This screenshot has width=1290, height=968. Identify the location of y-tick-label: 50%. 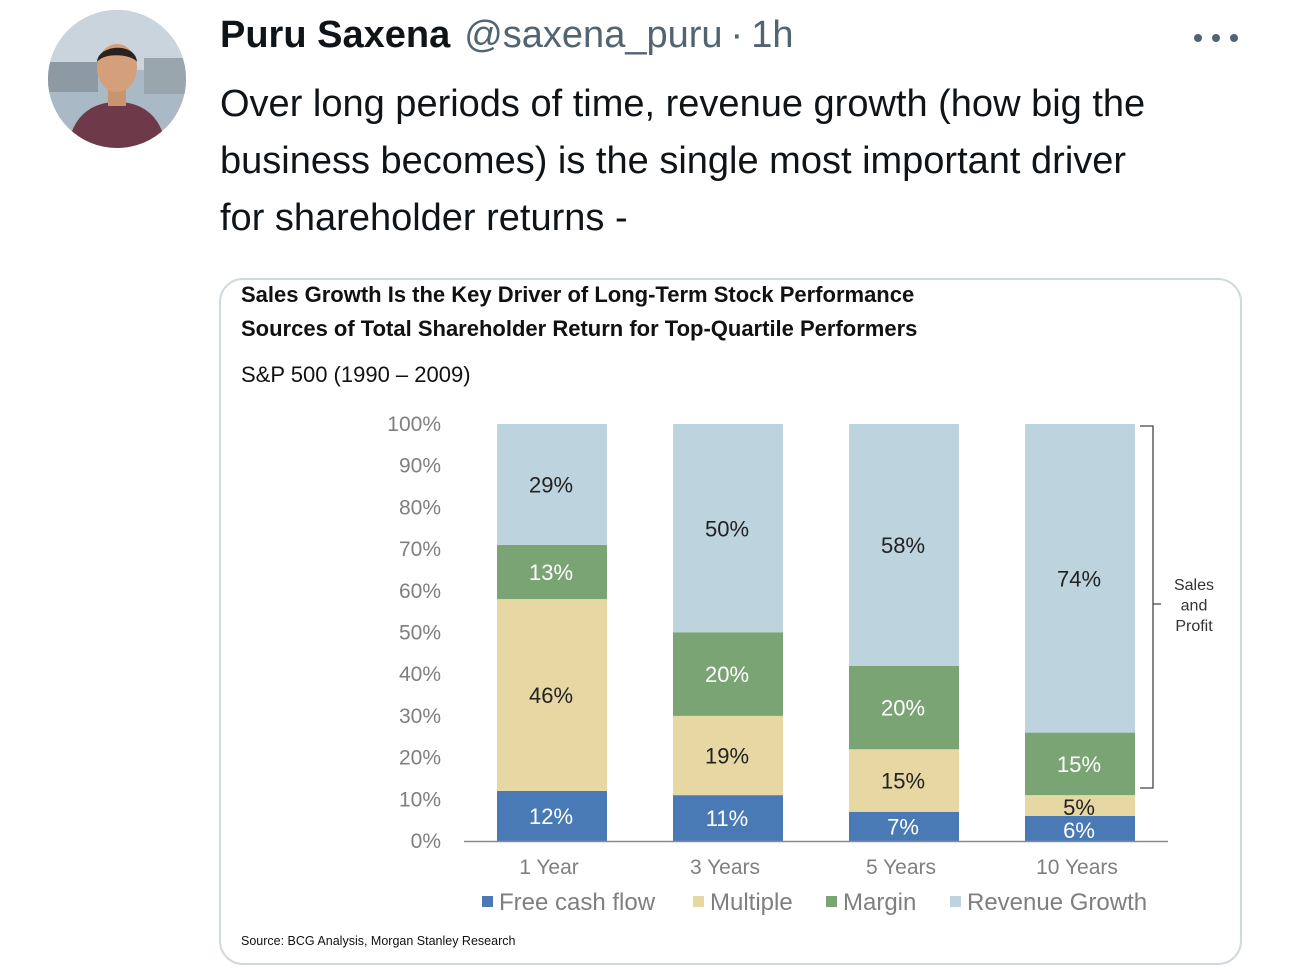
(420, 633).